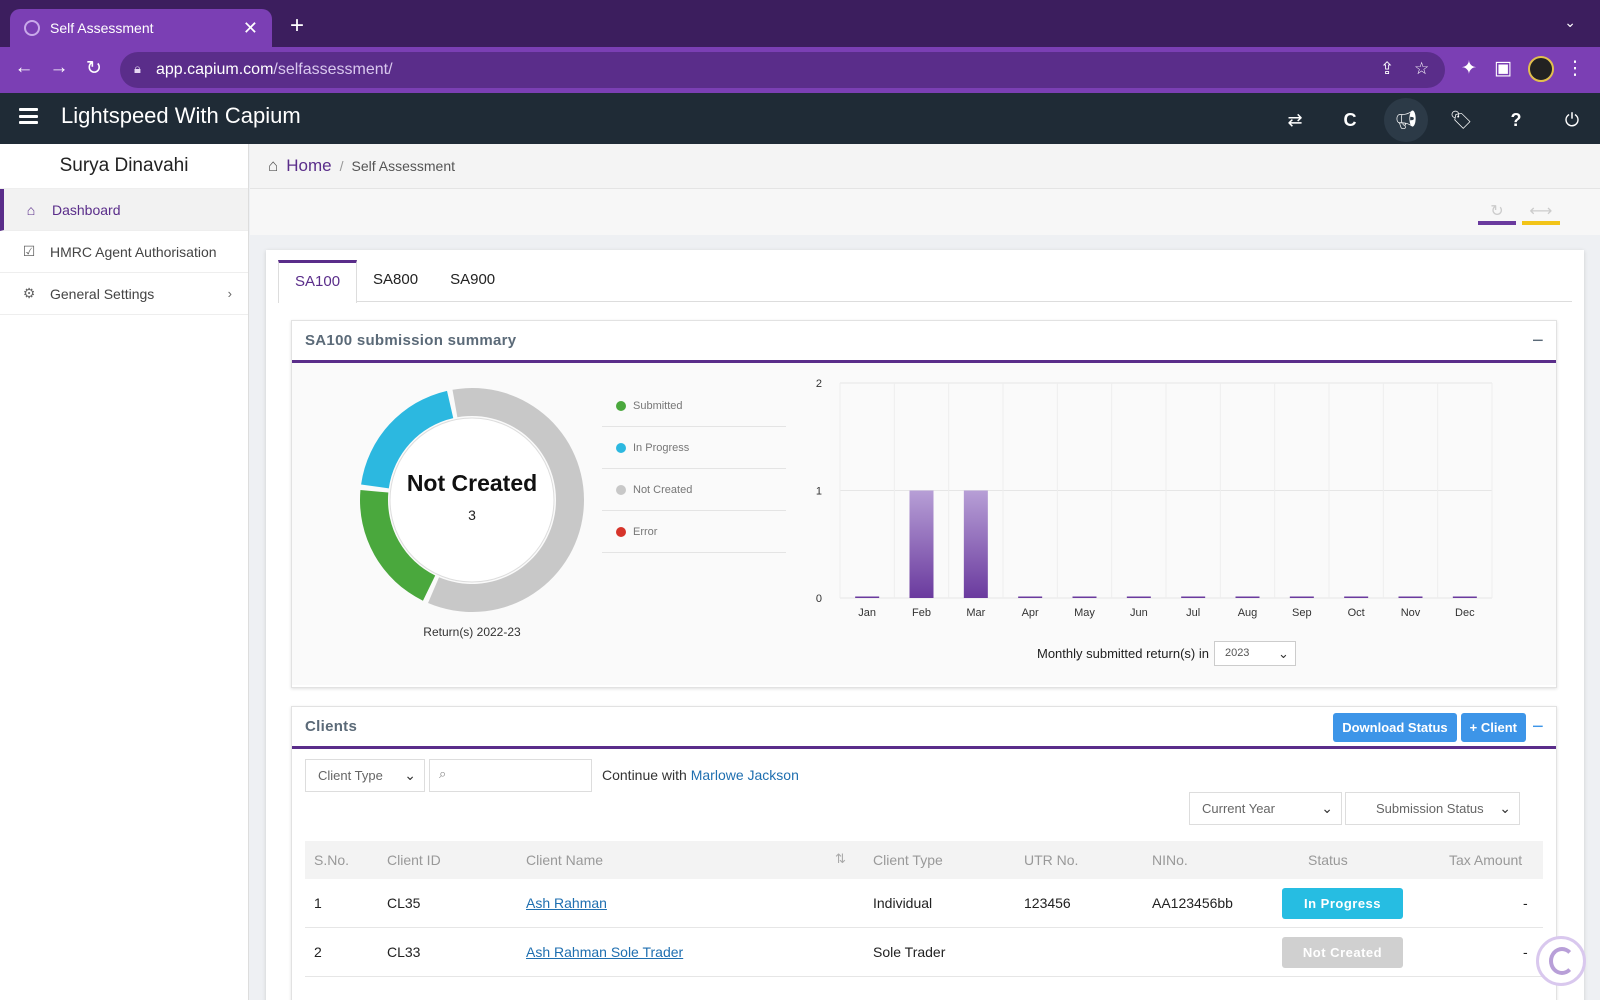 This screenshot has width=1600, height=1000. I want to click on year-select-value: 2023, so click(1237, 653).